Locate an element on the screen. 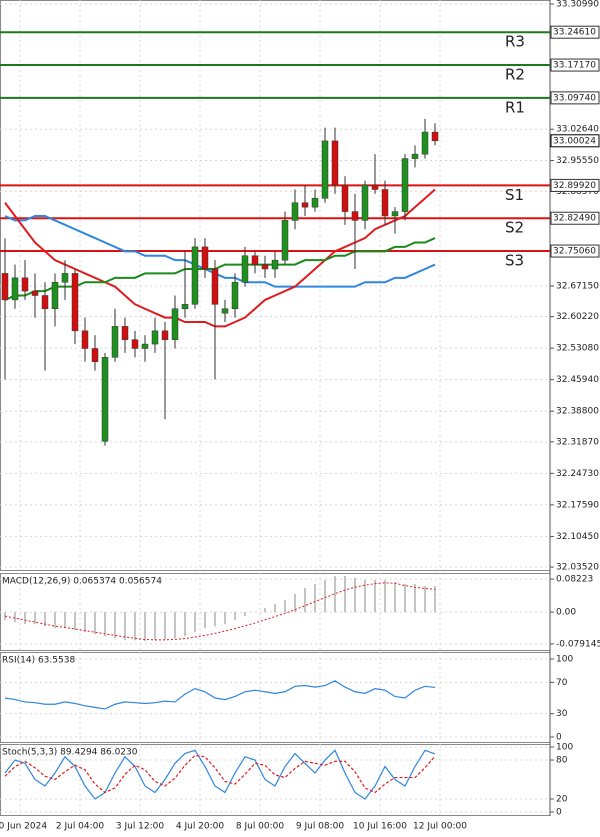  y-tick-label: 30 is located at coordinates (562, 714).